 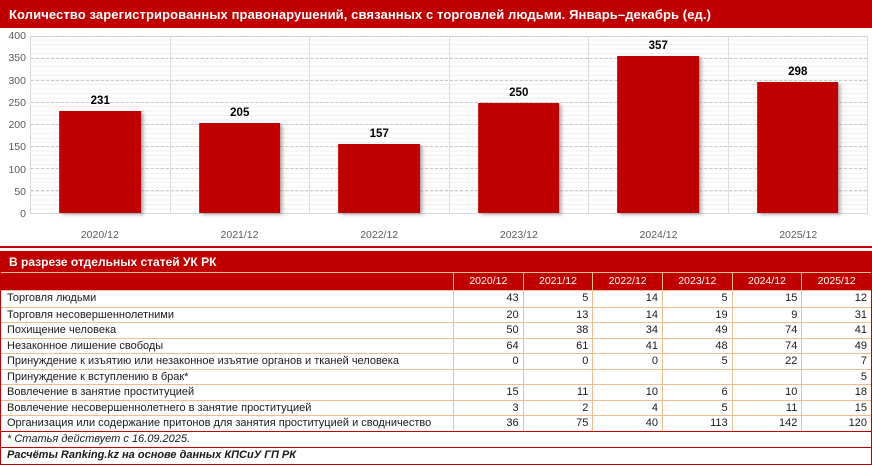 What do you see at coordinates (17, 147) in the screenshot?
I see `y-tick-label: 150` at bounding box center [17, 147].